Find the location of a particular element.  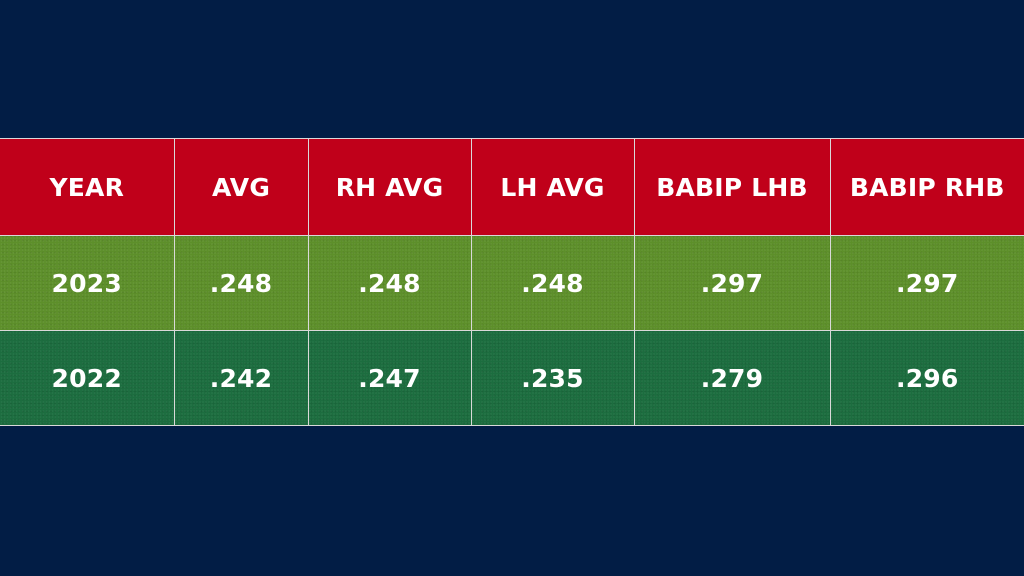

header-avg: AVG is located at coordinates (241, 187).